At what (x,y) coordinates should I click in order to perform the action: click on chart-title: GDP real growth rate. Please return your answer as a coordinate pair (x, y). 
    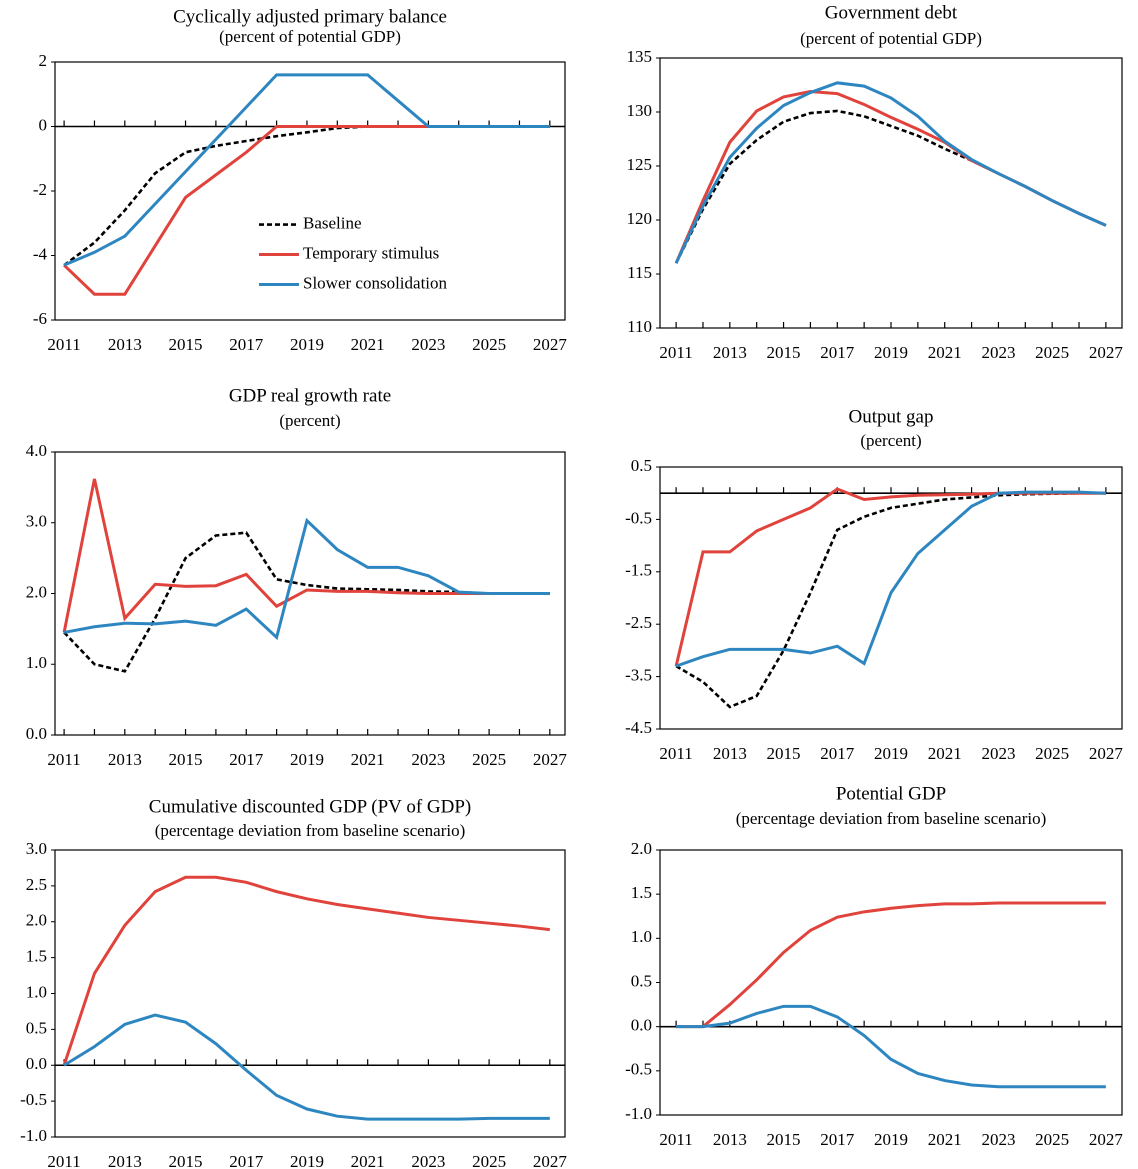
    Looking at the image, I should click on (310, 395).